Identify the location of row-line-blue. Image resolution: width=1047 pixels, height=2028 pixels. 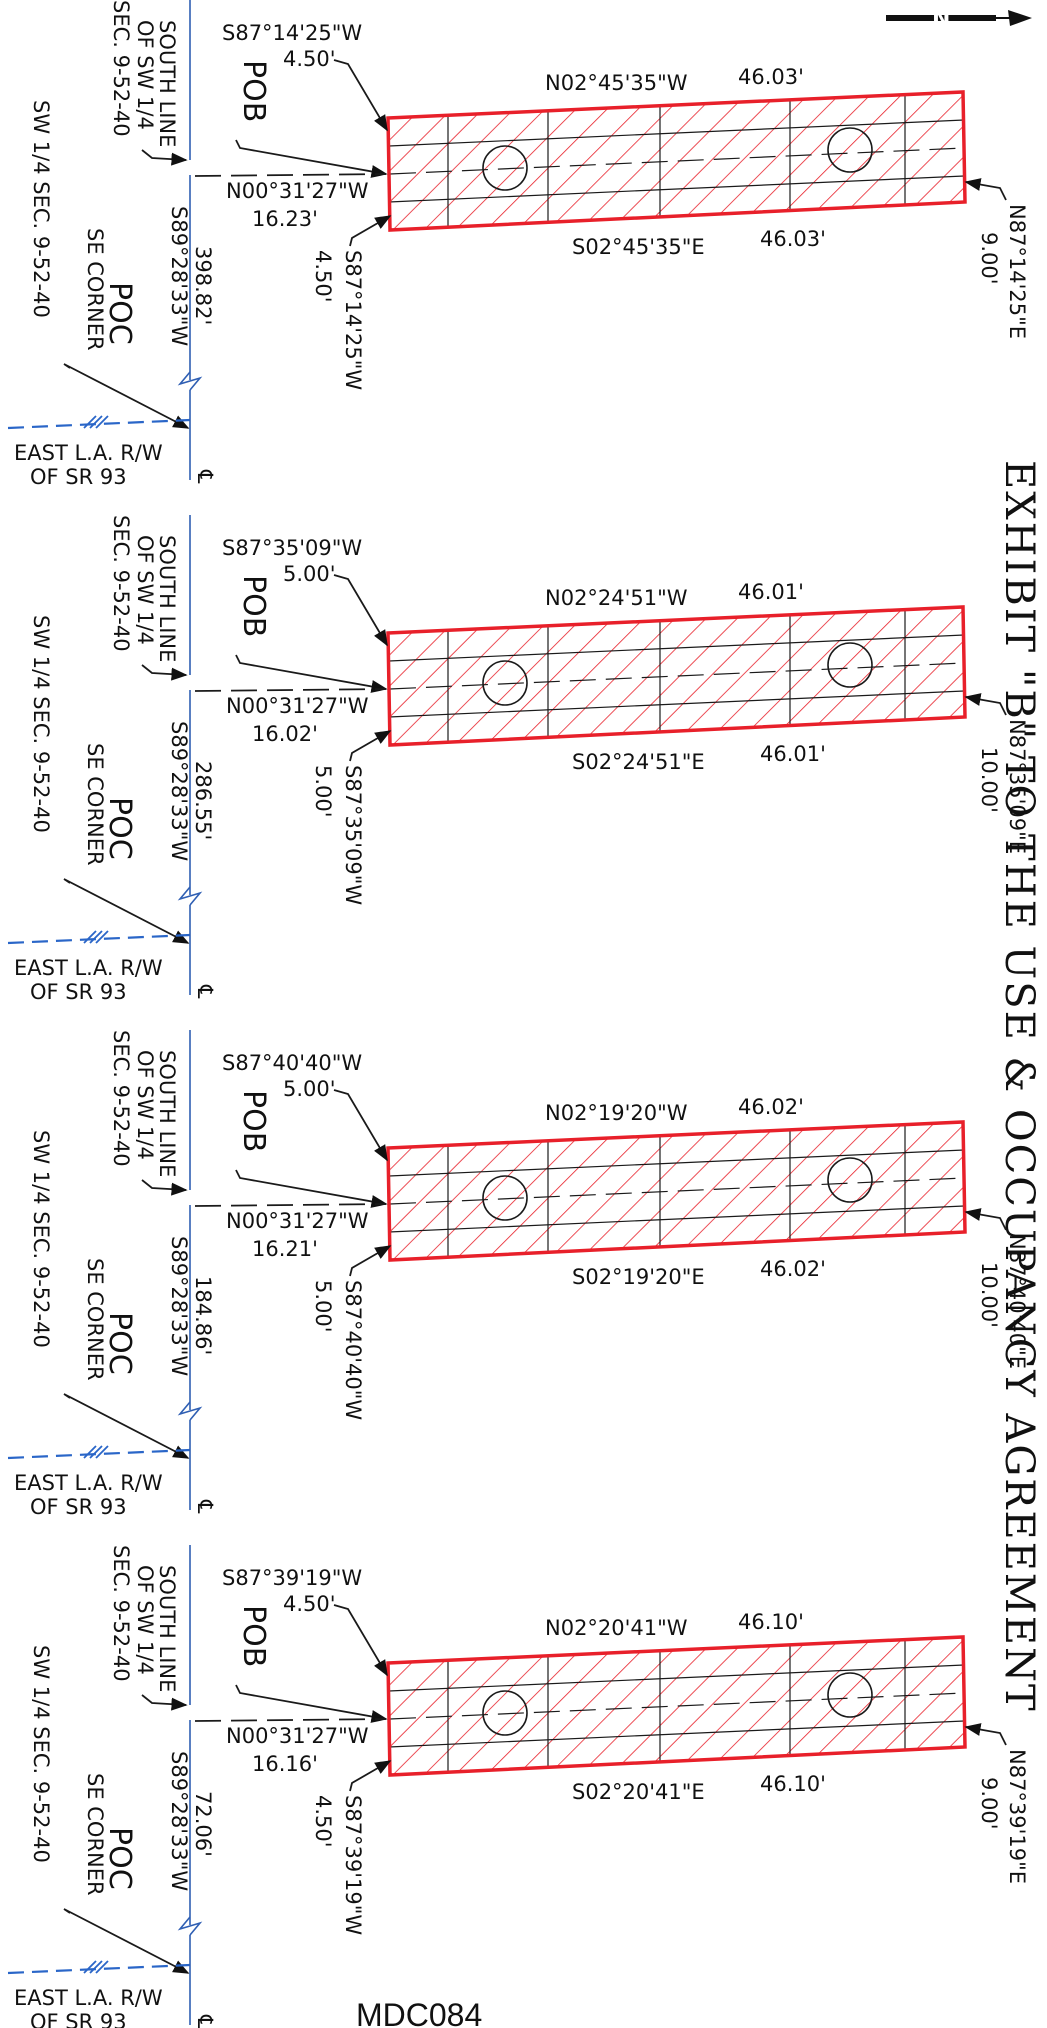
(99, 1969).